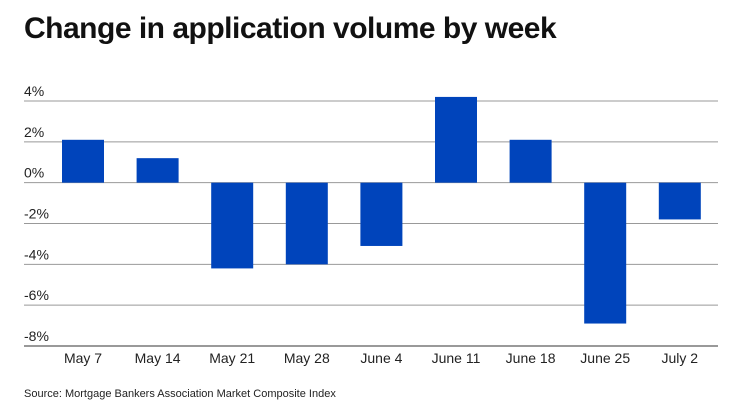  What do you see at coordinates (680, 358) in the screenshot?
I see `x-tick-label: July 2` at bounding box center [680, 358].